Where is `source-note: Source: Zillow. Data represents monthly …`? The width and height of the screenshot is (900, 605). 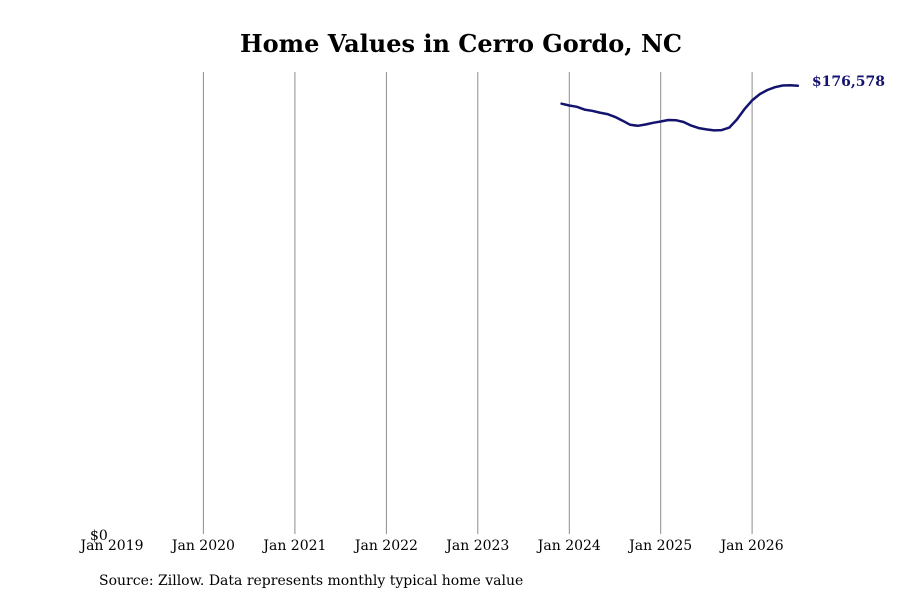
source-note: Source: Zillow. Data represents monthly … is located at coordinates (311, 581).